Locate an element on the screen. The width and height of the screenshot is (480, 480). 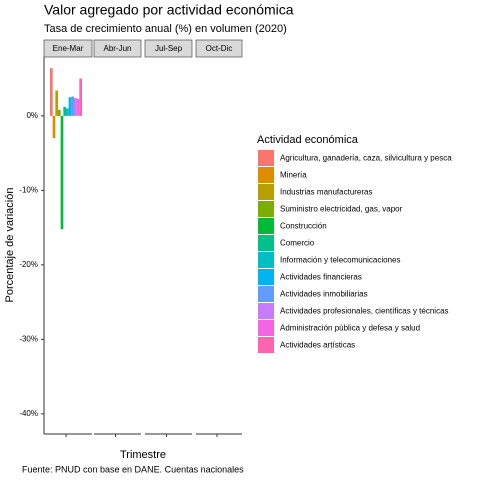
legend-label: Actividades inmobiliarias is located at coordinates (324, 294).